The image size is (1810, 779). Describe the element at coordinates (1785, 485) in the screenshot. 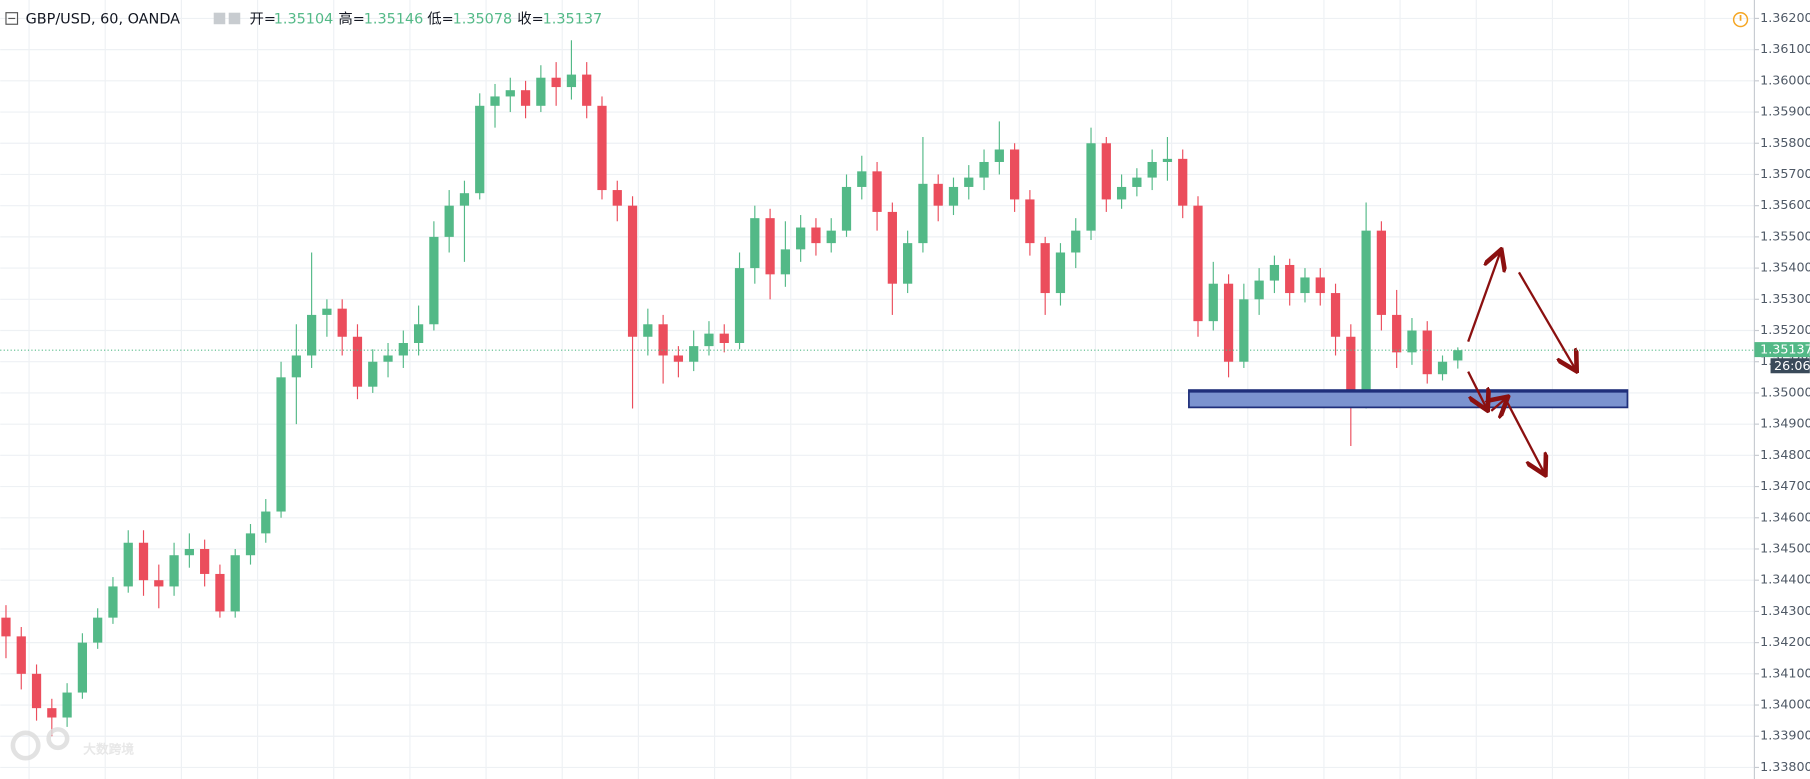

I see `y-tick-label: 1.34700` at that location.